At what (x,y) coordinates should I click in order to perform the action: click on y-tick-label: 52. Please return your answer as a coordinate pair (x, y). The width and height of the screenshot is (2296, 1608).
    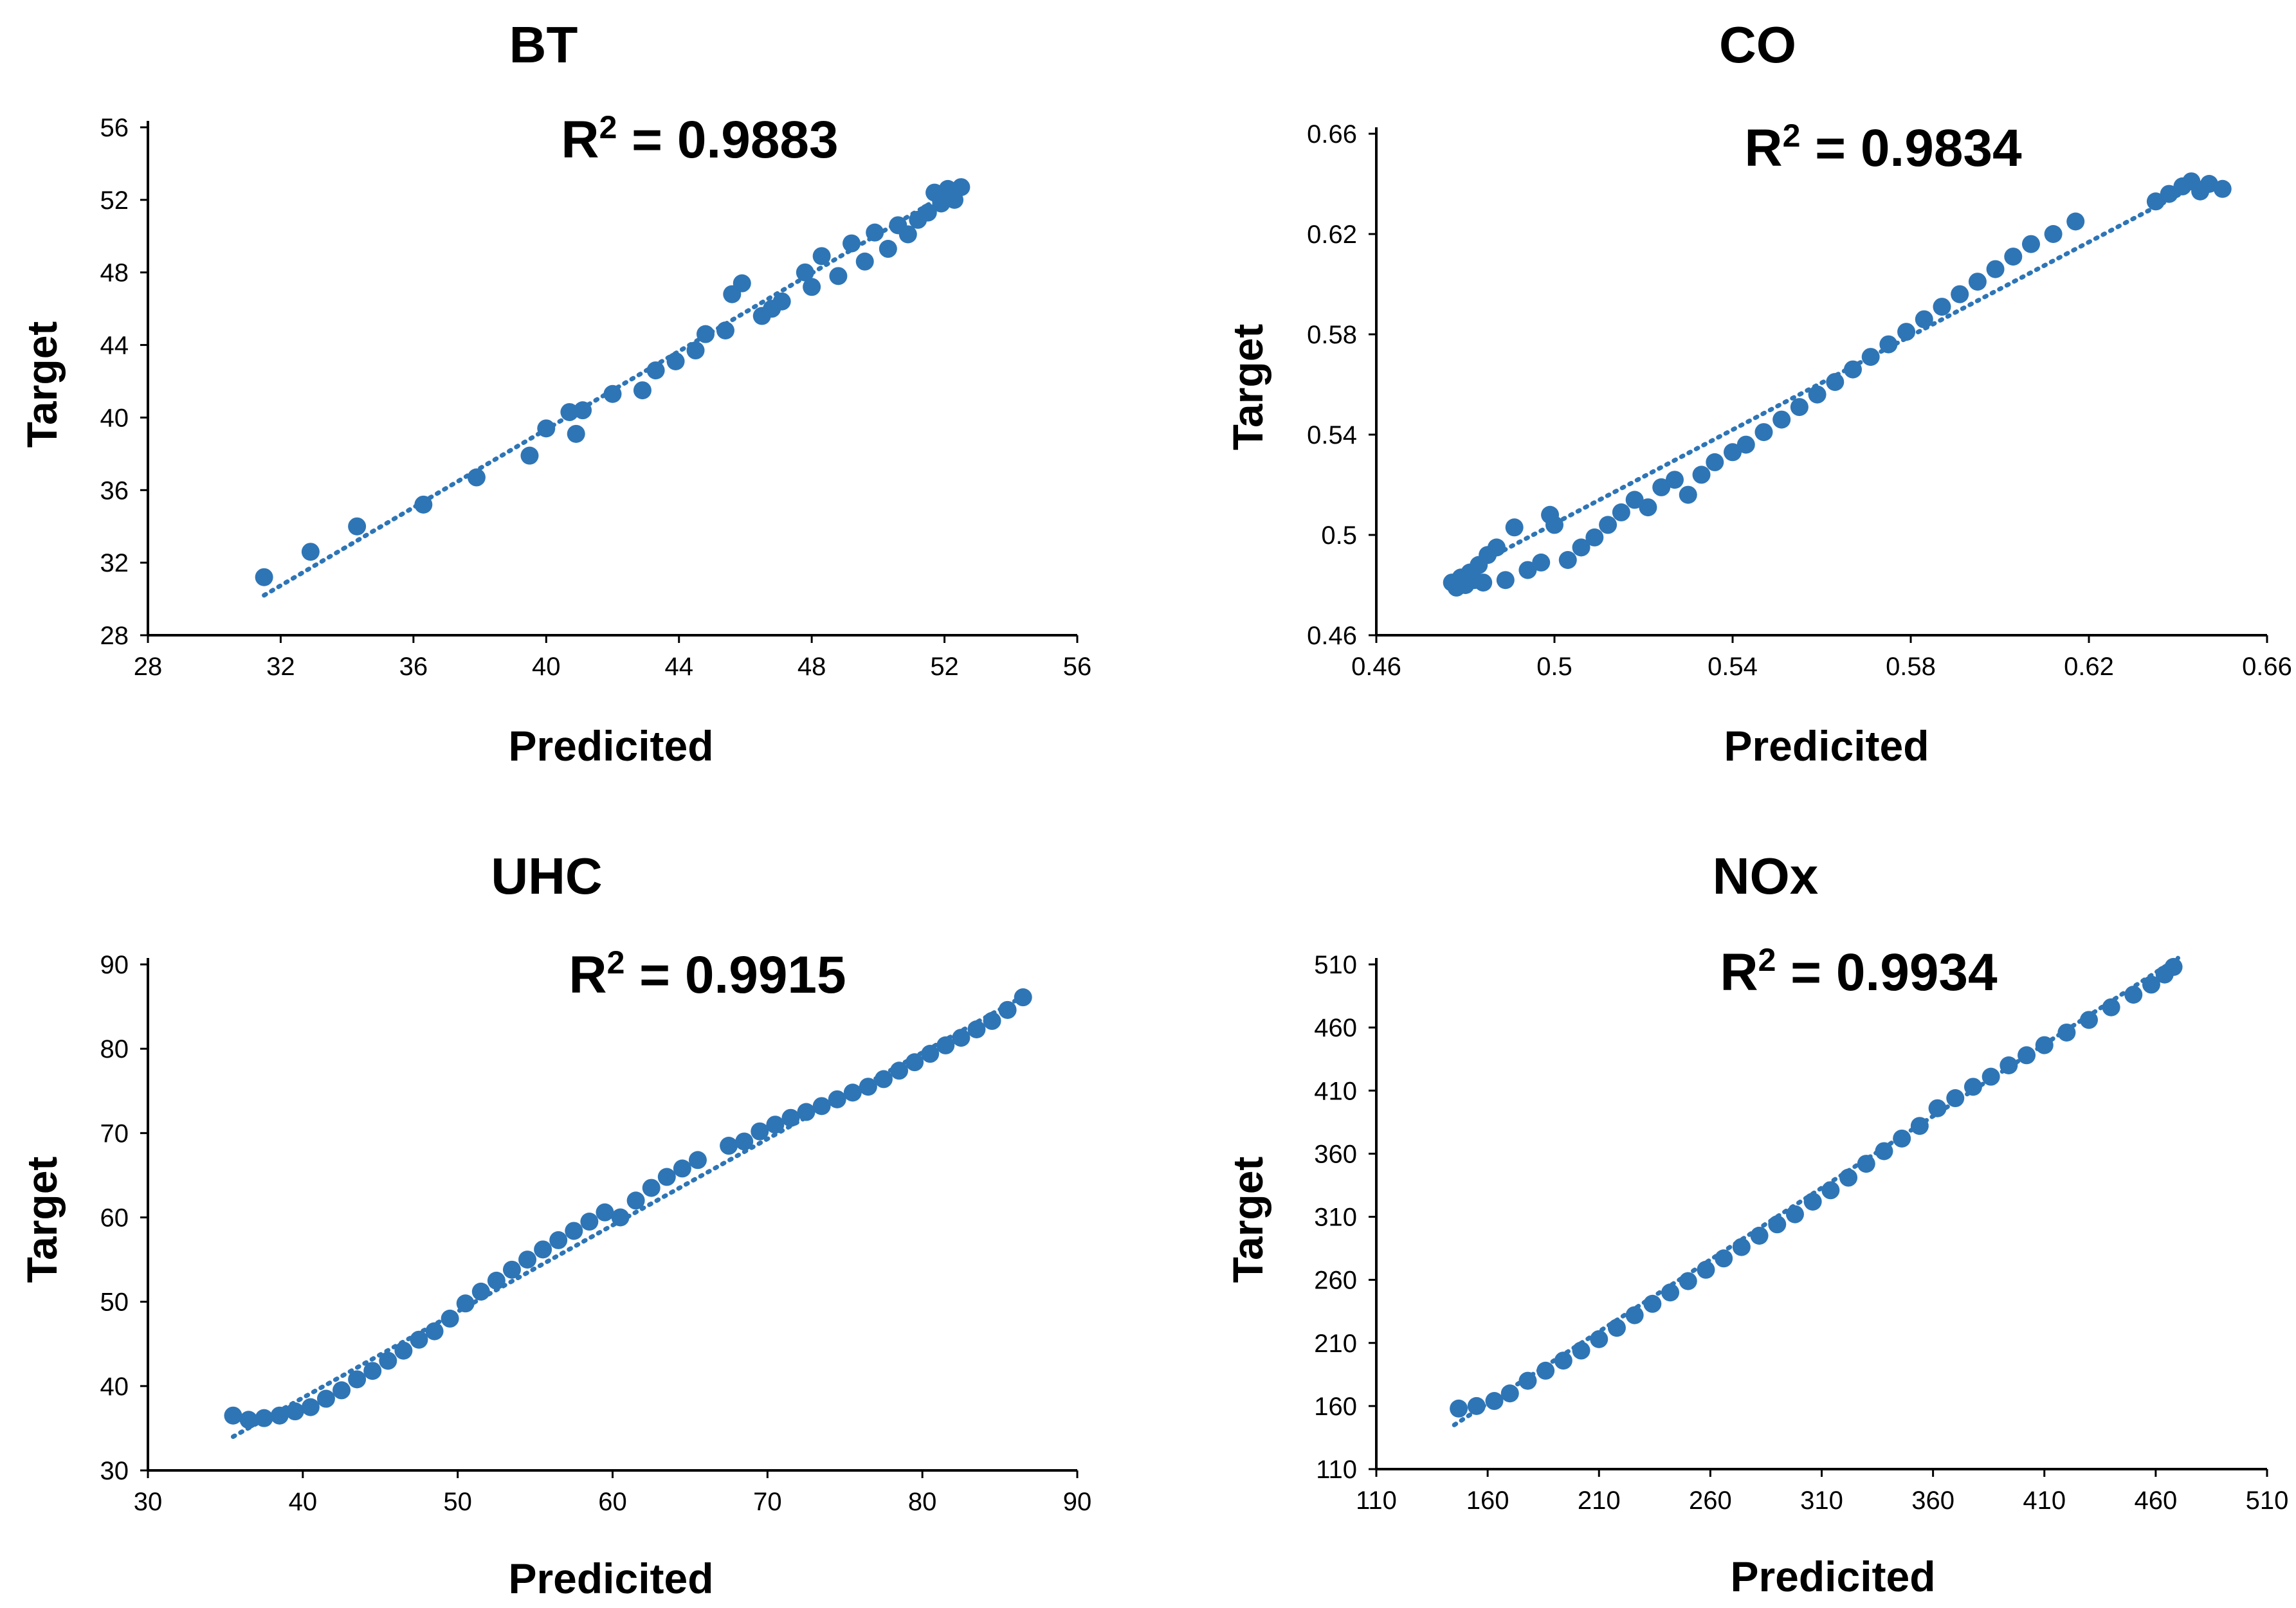
    Looking at the image, I should click on (114, 201).